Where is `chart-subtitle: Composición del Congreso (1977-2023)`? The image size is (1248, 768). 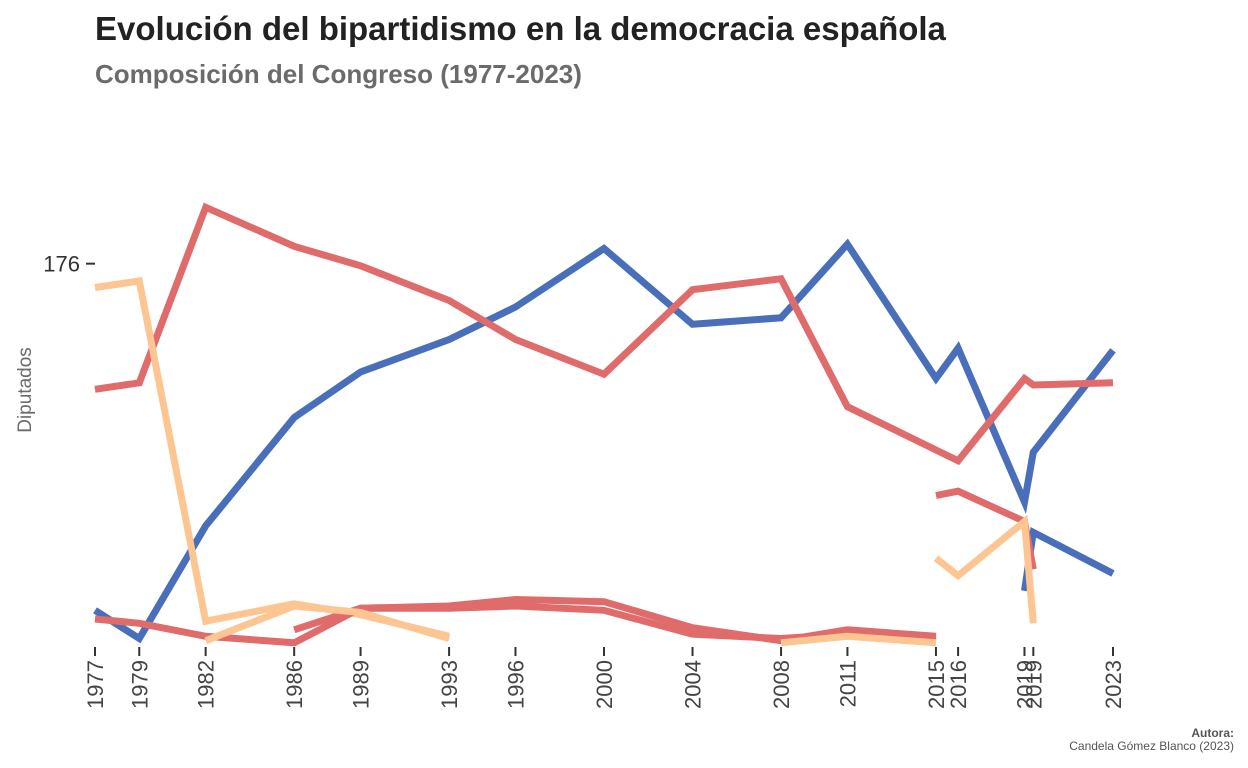 chart-subtitle: Composición del Congreso (1977-2023) is located at coordinates (338, 74).